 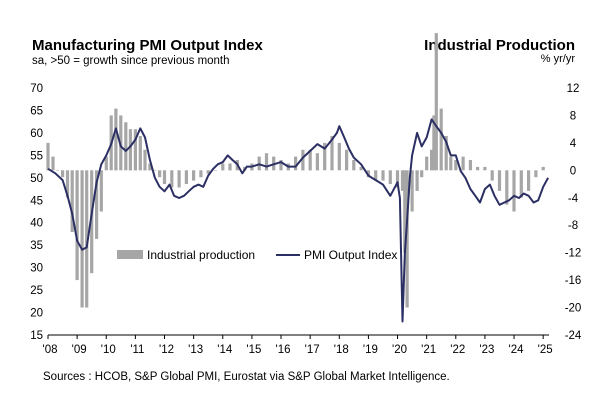 I want to click on x-tick-label: '09, so click(x=79, y=350).